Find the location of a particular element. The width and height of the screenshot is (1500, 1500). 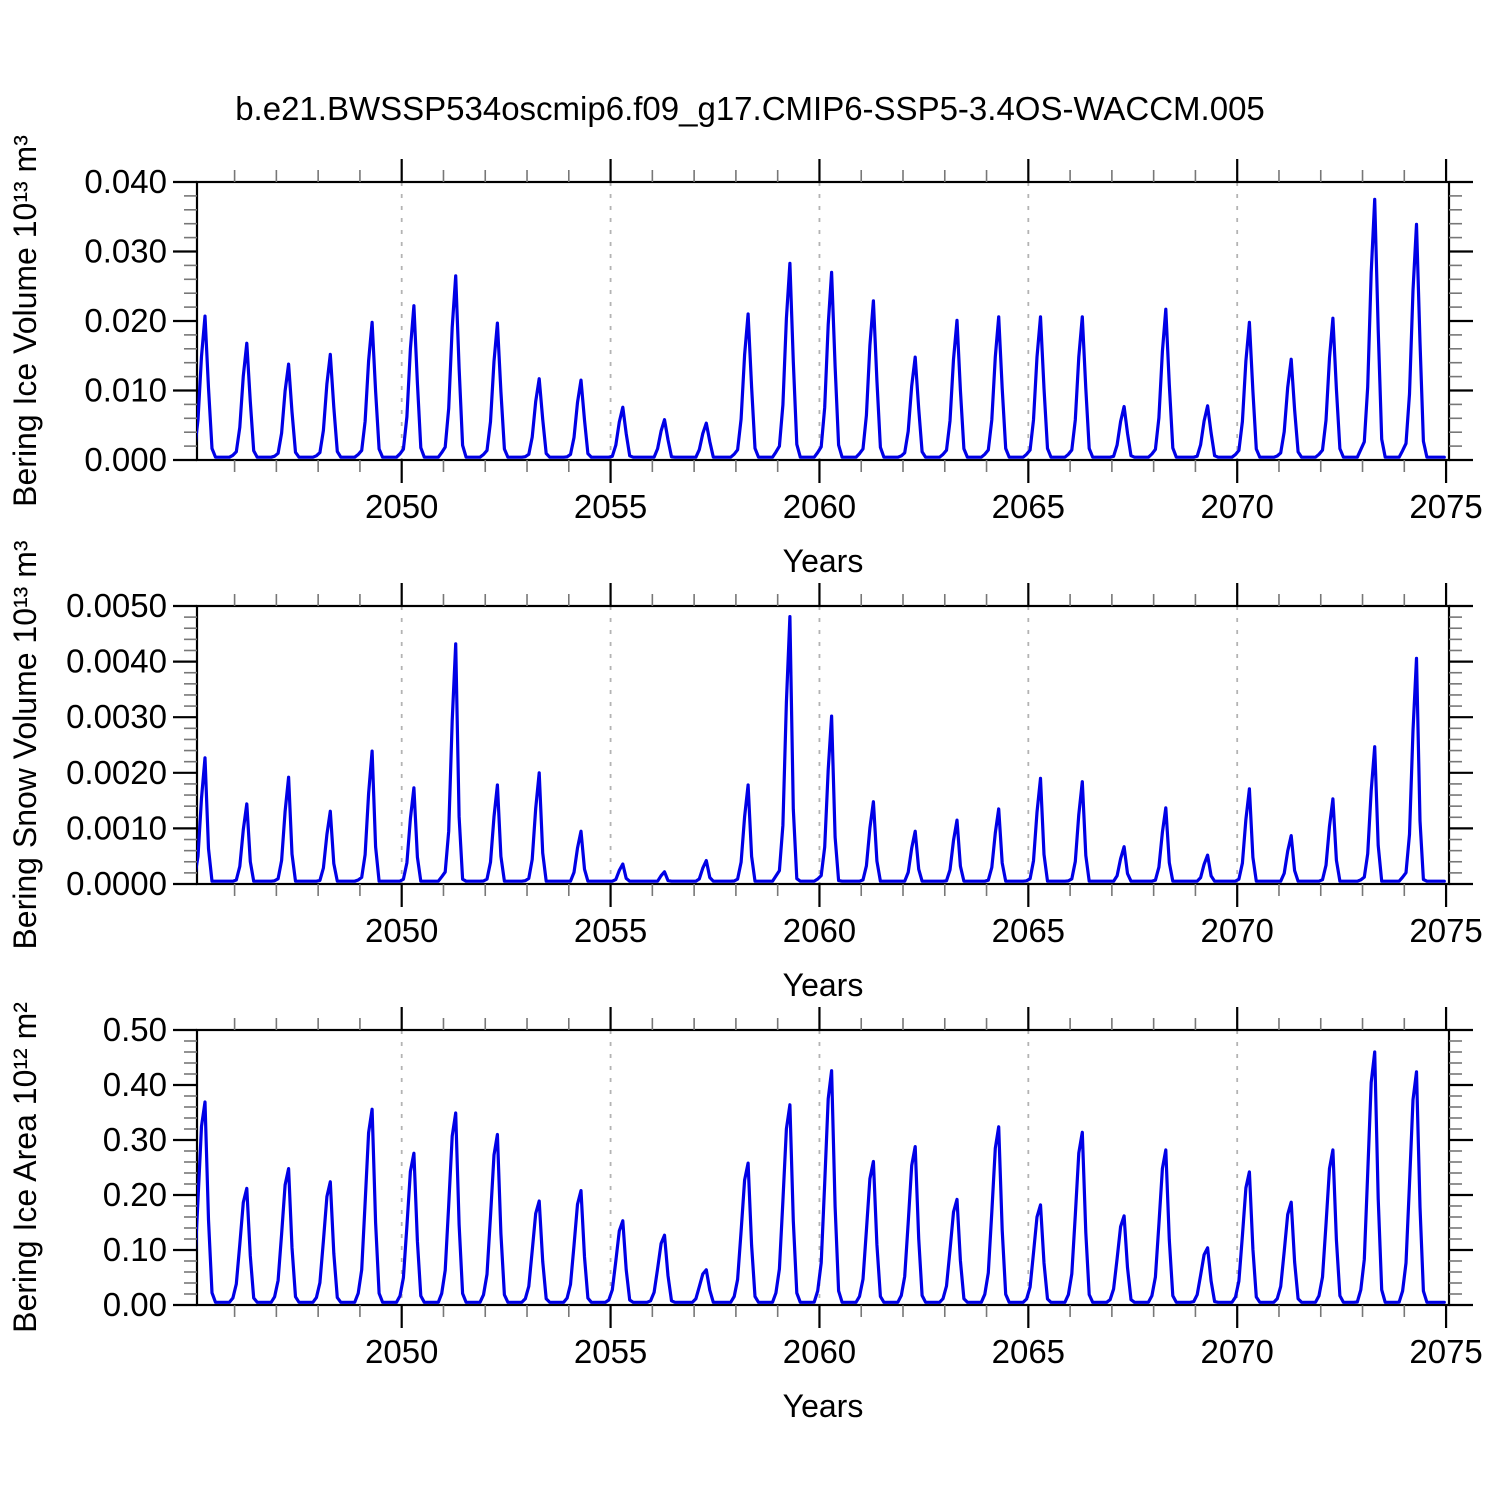

y-tick-label: 0.30 is located at coordinates (135, 1139).